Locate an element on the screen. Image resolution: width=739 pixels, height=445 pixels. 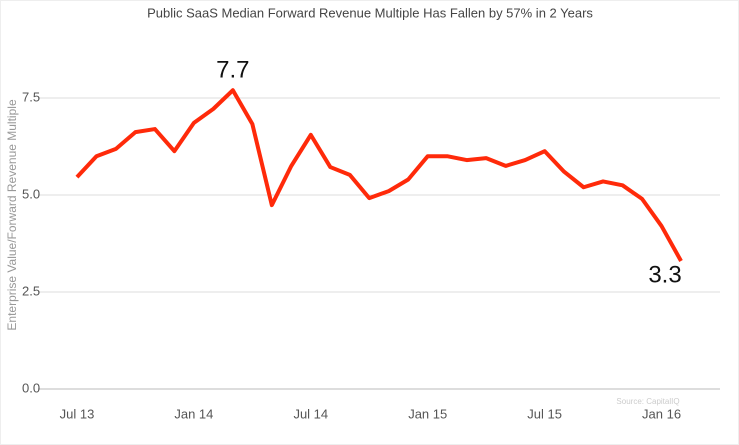
y-tick-label: 7.5 is located at coordinates (31, 96).